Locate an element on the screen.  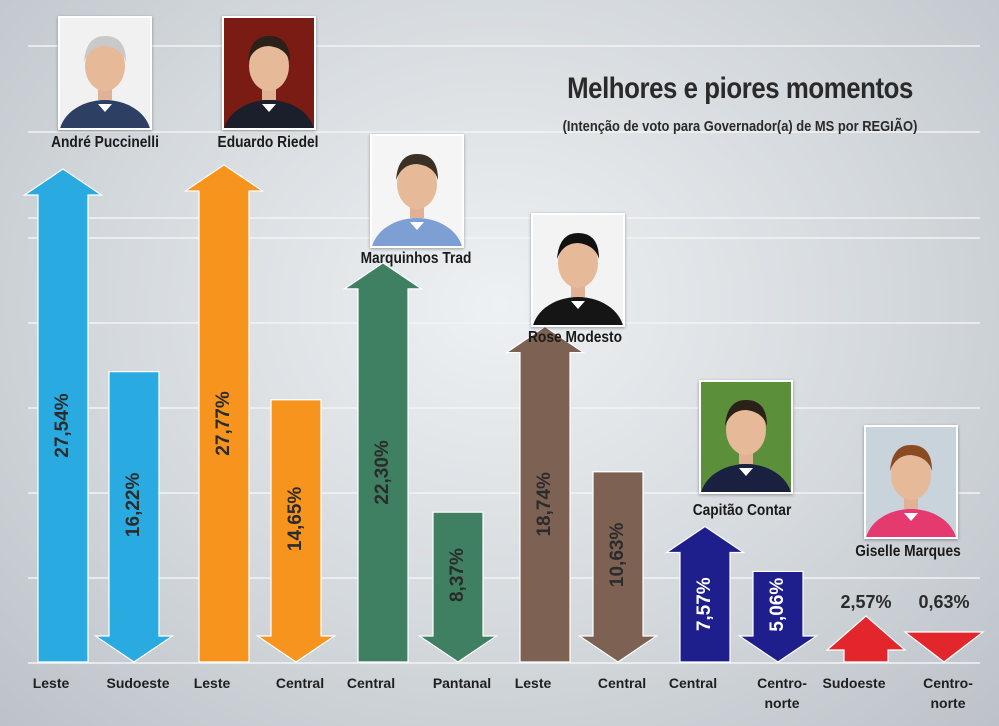
bar-value-label: 27,77% is located at coordinates (223, 423).